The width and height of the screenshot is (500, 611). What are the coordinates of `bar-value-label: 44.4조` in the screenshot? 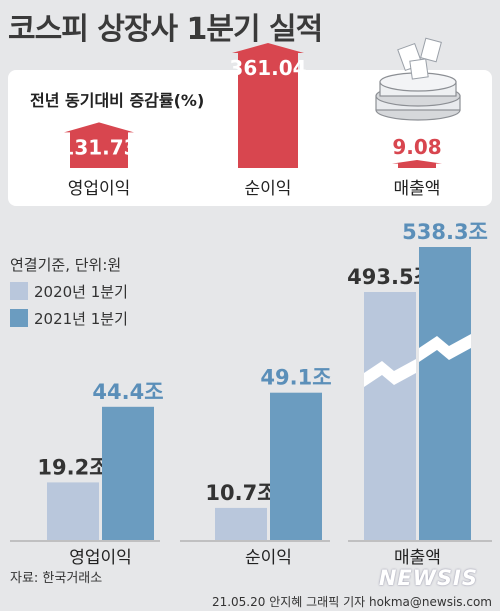 It's located at (127, 392).